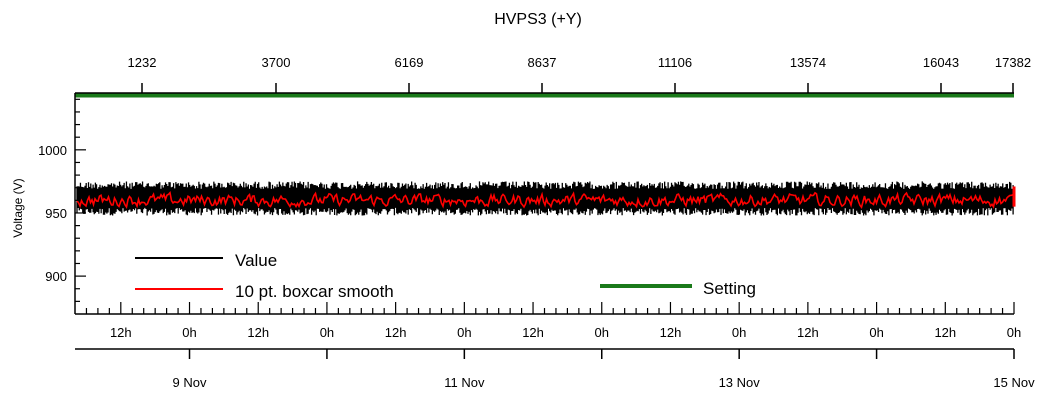 The height and width of the screenshot is (397, 1041). Describe the element at coordinates (445, 276) in the screenshot. I see `legend: Value 10 pt. boxcar smooth Setting` at that location.